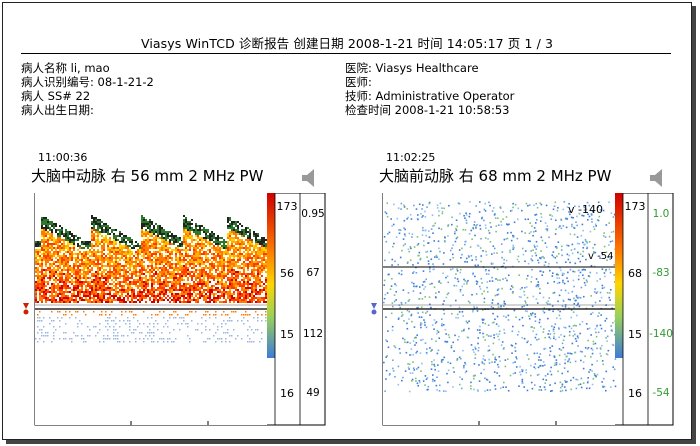 The height and width of the screenshot is (446, 700). What do you see at coordinates (374, 306) in the screenshot?
I see `right-gate-marker-icon` at bounding box center [374, 306].